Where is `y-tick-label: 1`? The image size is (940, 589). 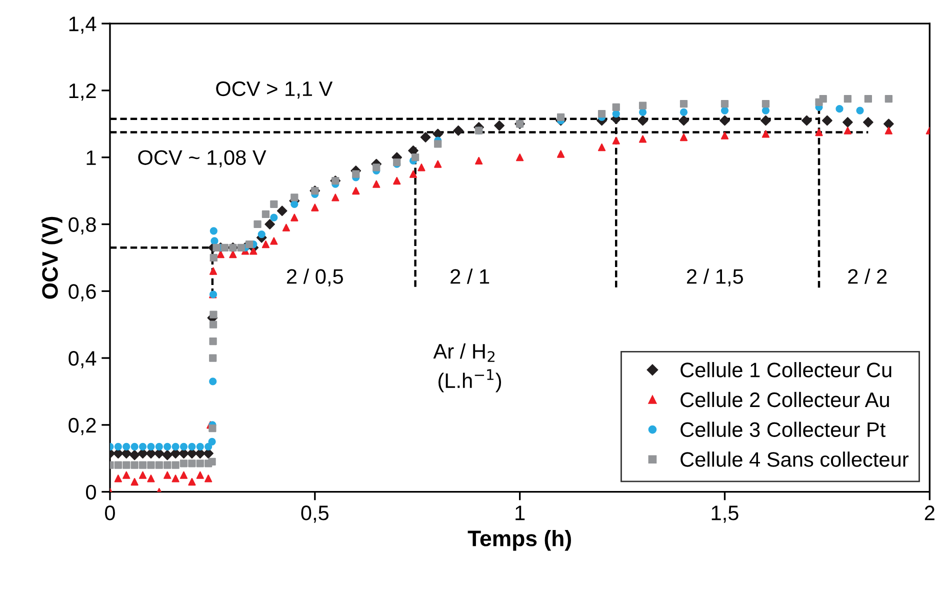 y-tick-label: 1 is located at coordinates (91, 157).